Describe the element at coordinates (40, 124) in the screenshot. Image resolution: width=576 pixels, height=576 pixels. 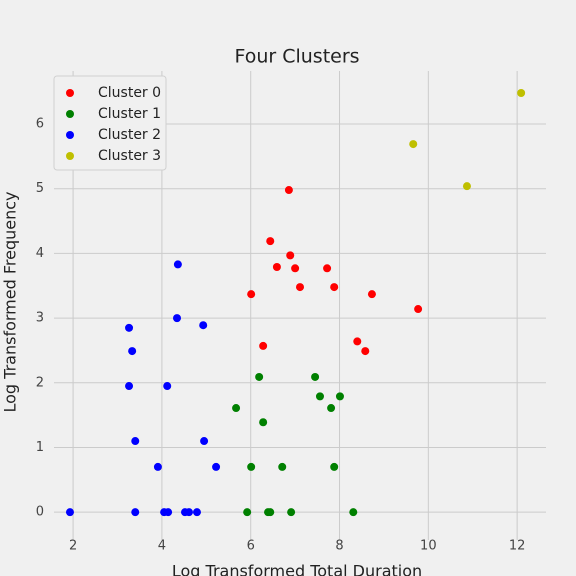
I see `y-tick-label: 6` at that location.